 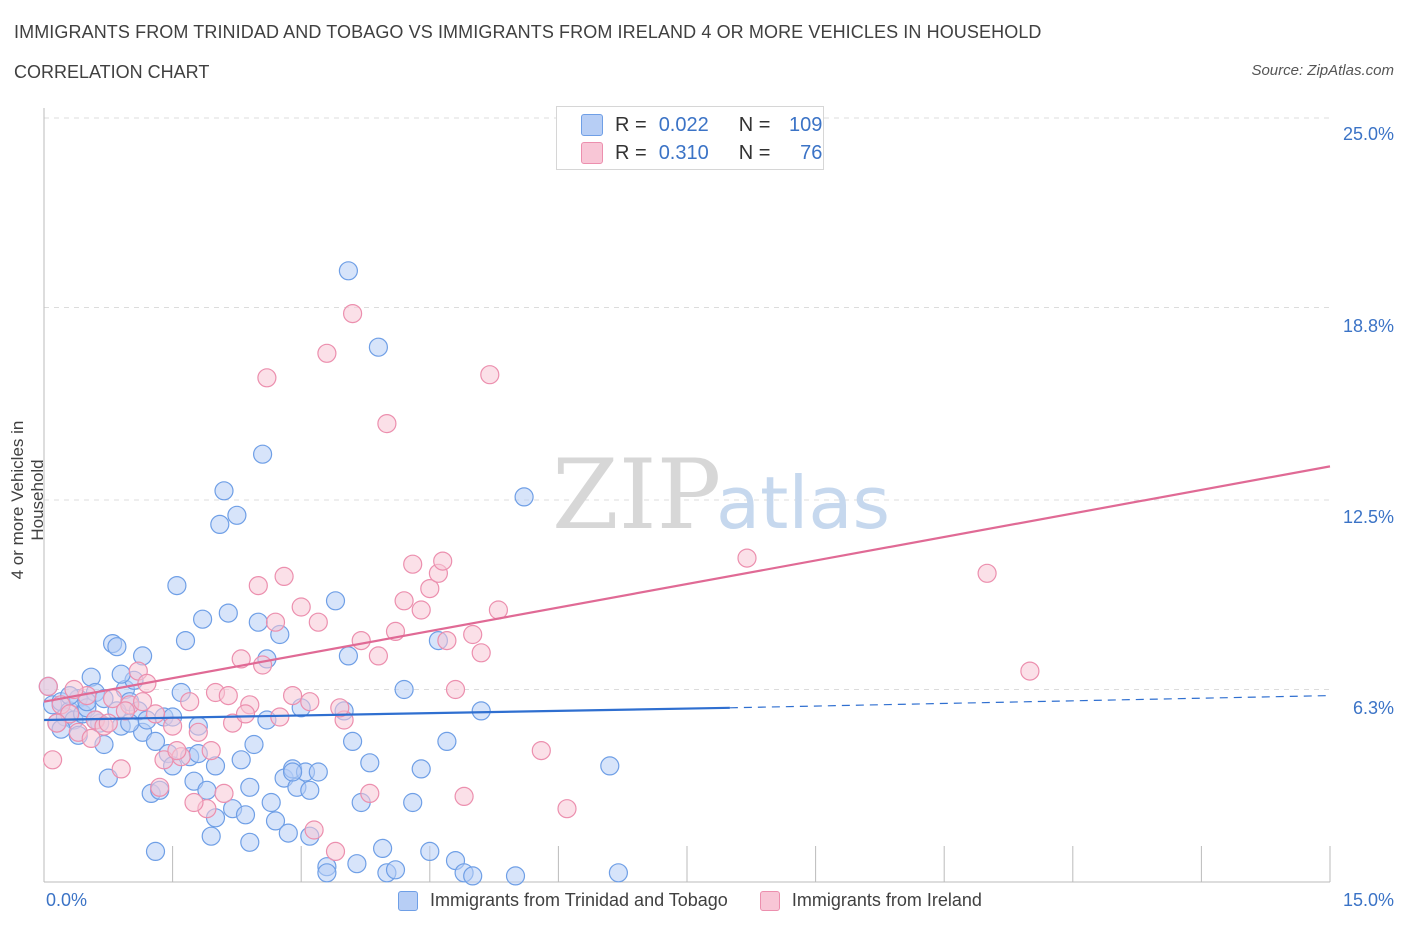 What do you see at coordinates (690, 138) in the screenshot?
I see `stats-legend: R = 0.022 N = 109 R = 0.310 N = 76` at bounding box center [690, 138].